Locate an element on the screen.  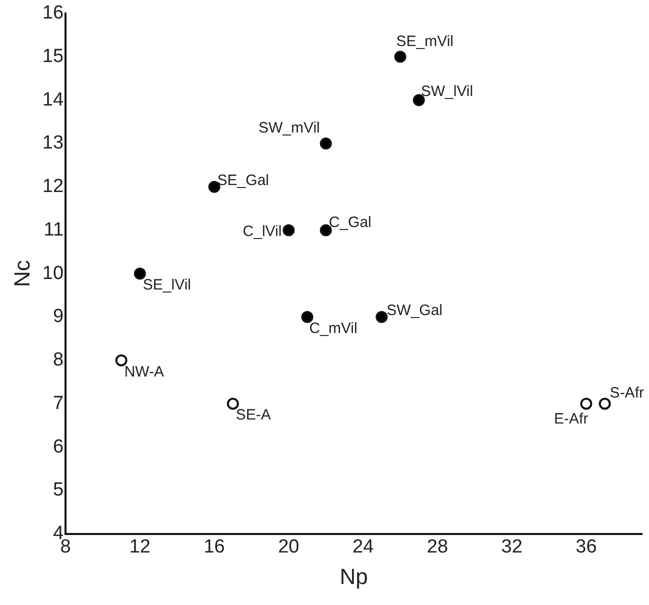
y-tick-label: 15 is located at coordinates (53, 56).